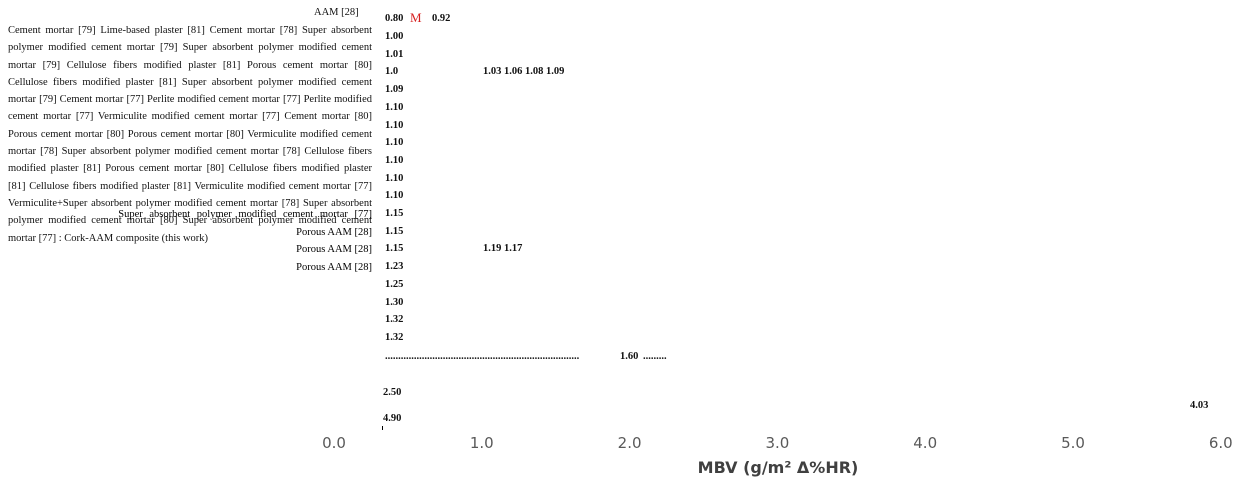 This screenshot has height=489, width=1243. I want to click on x-tick-label: 1.0, so click(481, 443).